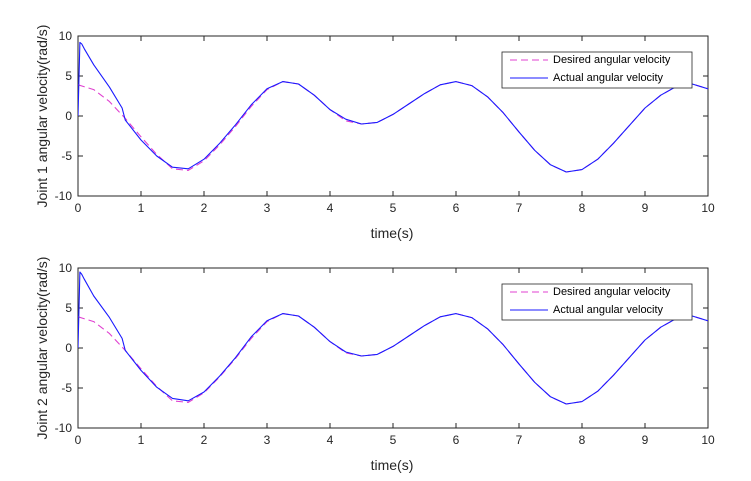 The height and width of the screenshot is (481, 751). What do you see at coordinates (42, 116) in the screenshot?
I see `chart-ylabel: Joint 1 angular velocity(rad/s)` at bounding box center [42, 116].